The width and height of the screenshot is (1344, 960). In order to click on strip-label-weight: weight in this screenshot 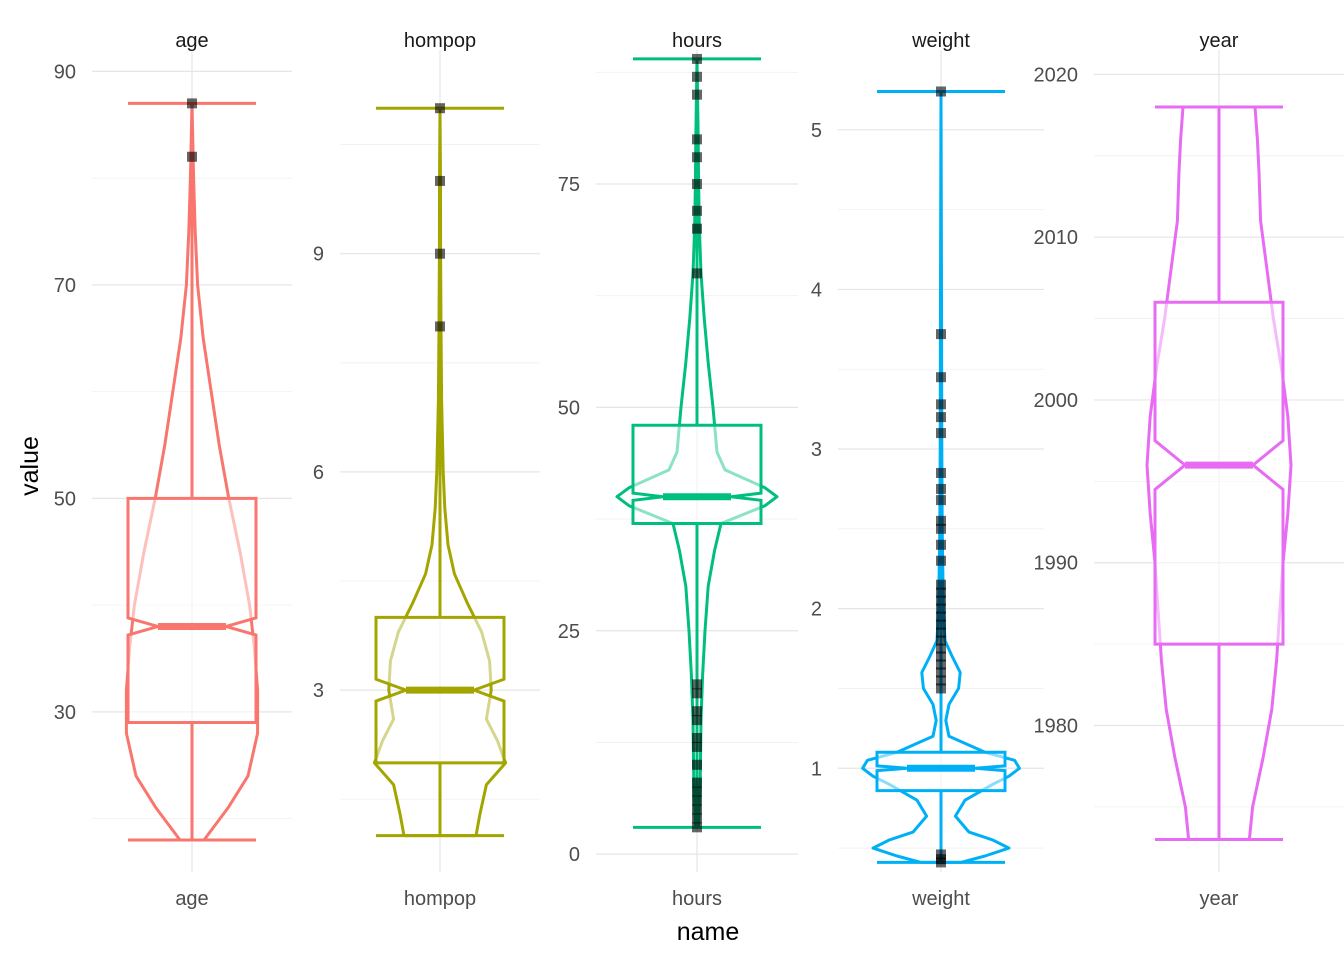, I will do `click(940, 41)`.